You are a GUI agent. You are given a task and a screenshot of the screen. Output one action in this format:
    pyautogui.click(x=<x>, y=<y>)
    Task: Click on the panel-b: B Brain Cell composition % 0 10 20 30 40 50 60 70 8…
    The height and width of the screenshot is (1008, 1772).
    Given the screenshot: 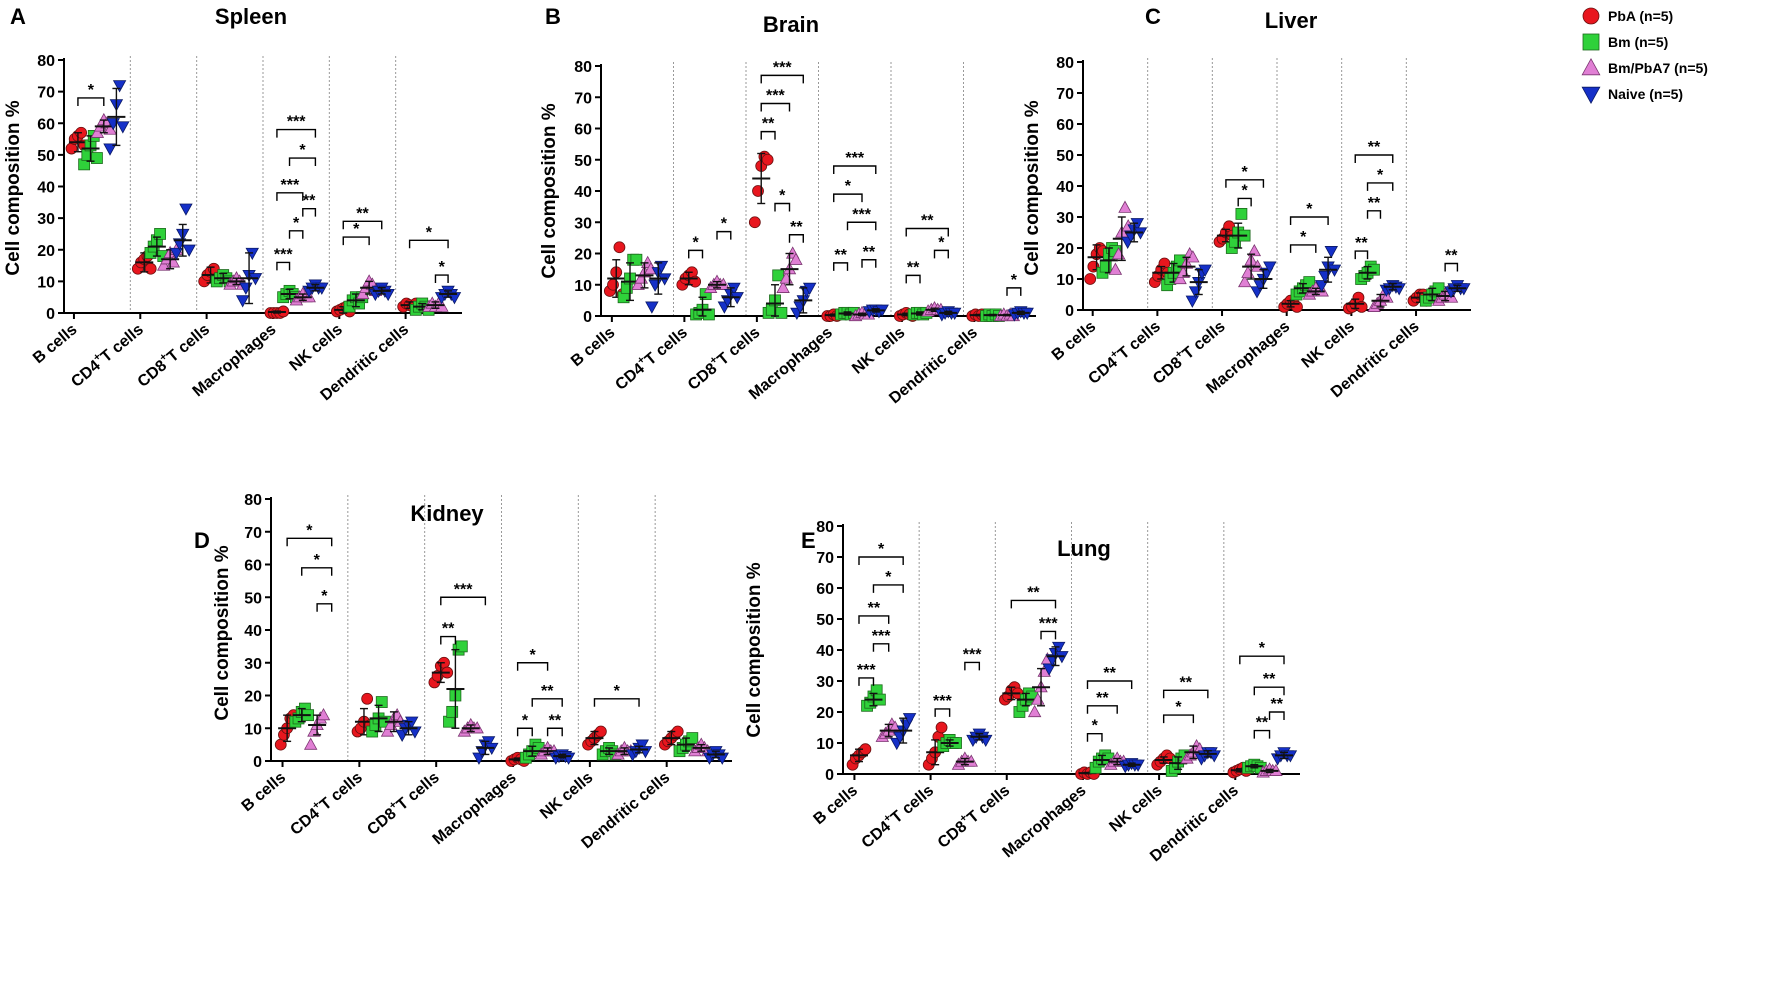 What is the action you would take?
    pyautogui.click(x=787, y=205)
    